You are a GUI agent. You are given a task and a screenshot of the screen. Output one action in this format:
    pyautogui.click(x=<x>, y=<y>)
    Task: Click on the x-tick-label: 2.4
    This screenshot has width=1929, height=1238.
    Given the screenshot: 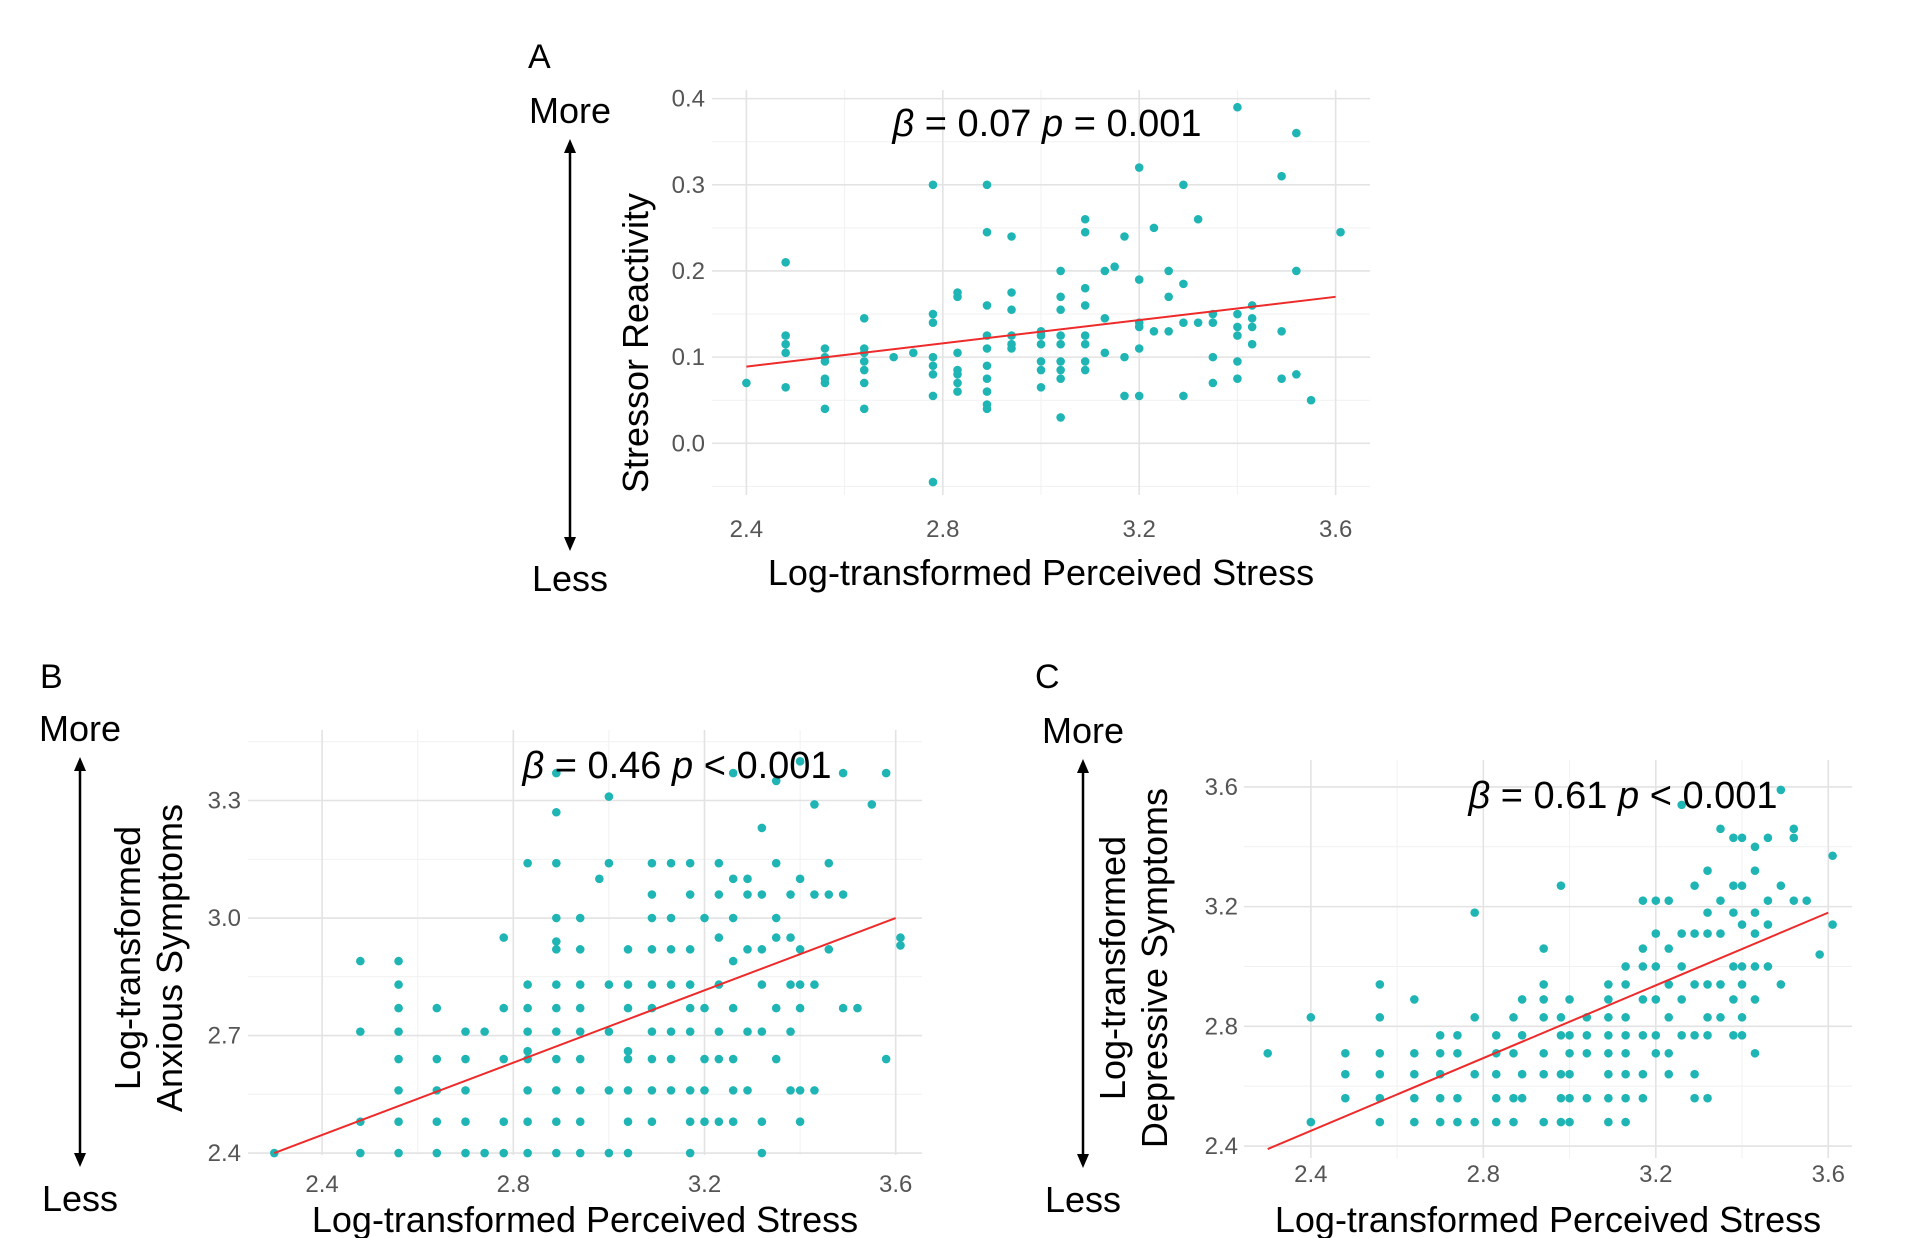 What is the action you would take?
    pyautogui.click(x=321, y=1184)
    